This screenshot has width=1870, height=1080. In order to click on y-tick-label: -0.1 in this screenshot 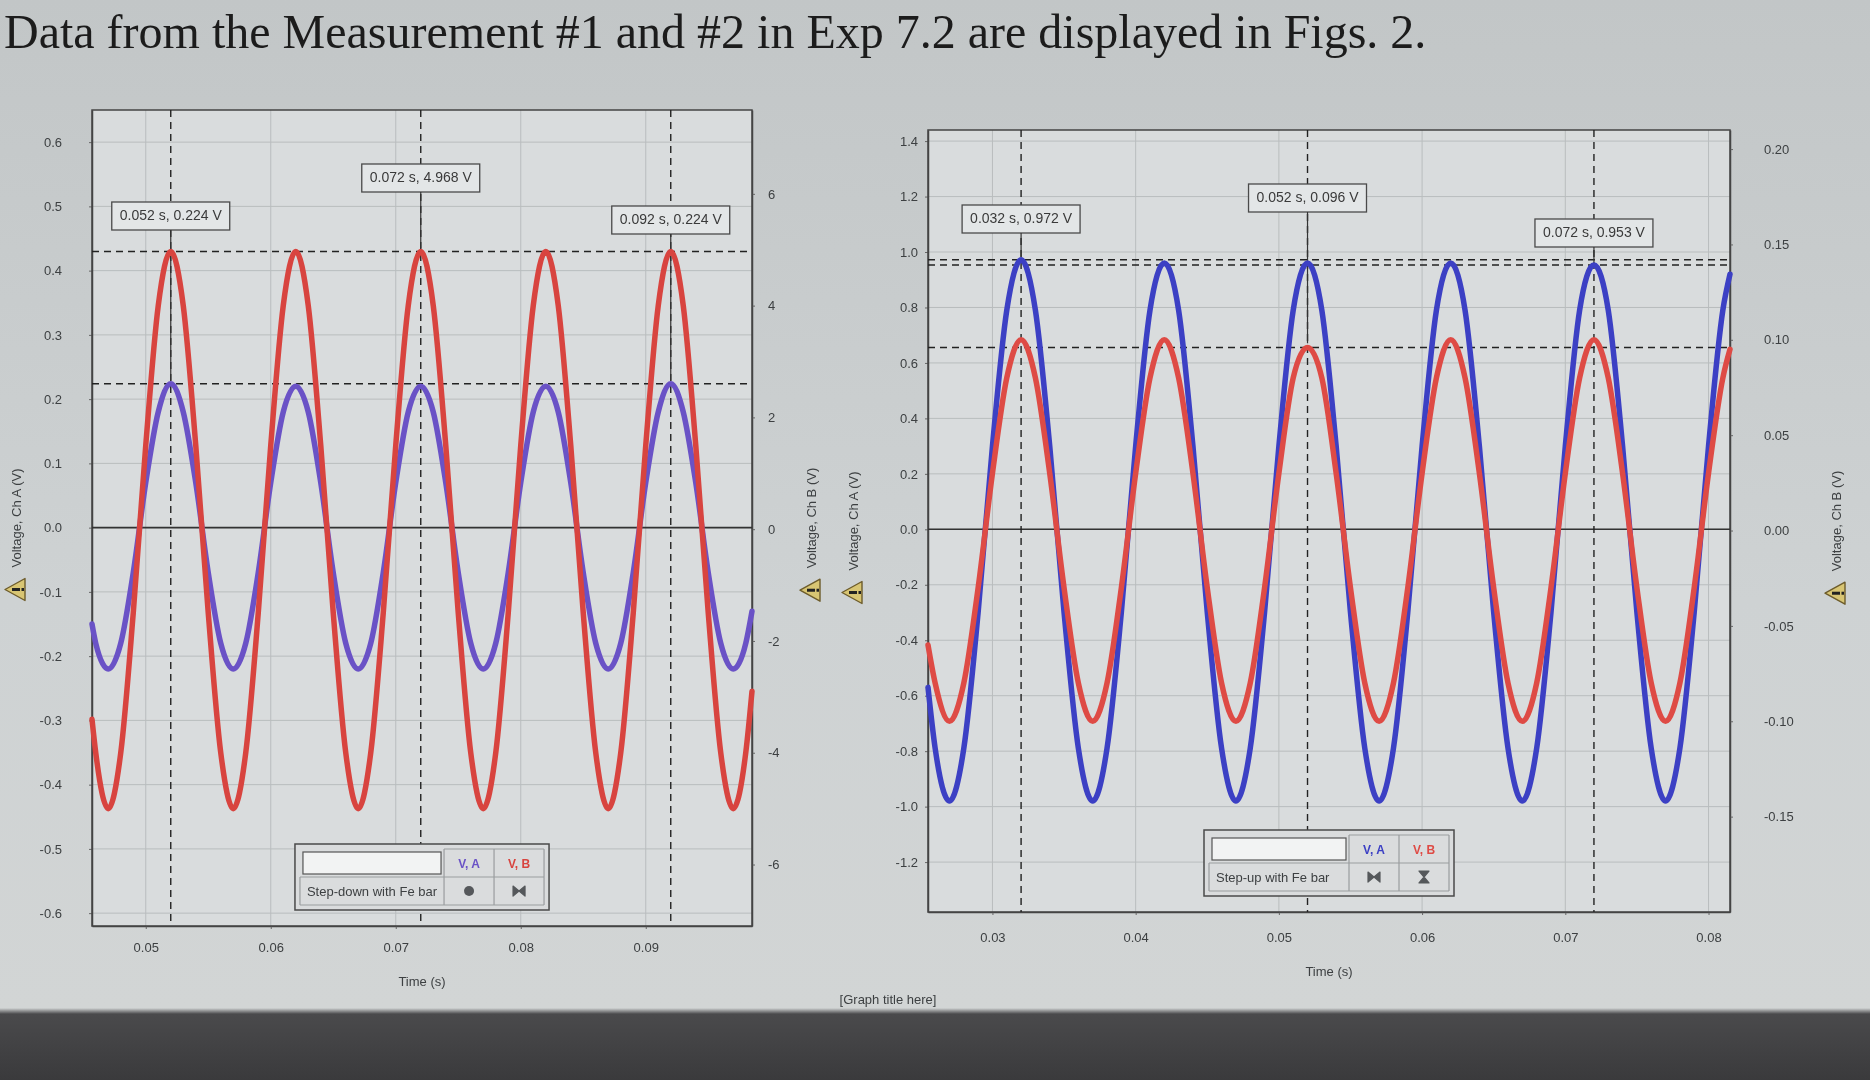, I will do `click(50, 592)`.